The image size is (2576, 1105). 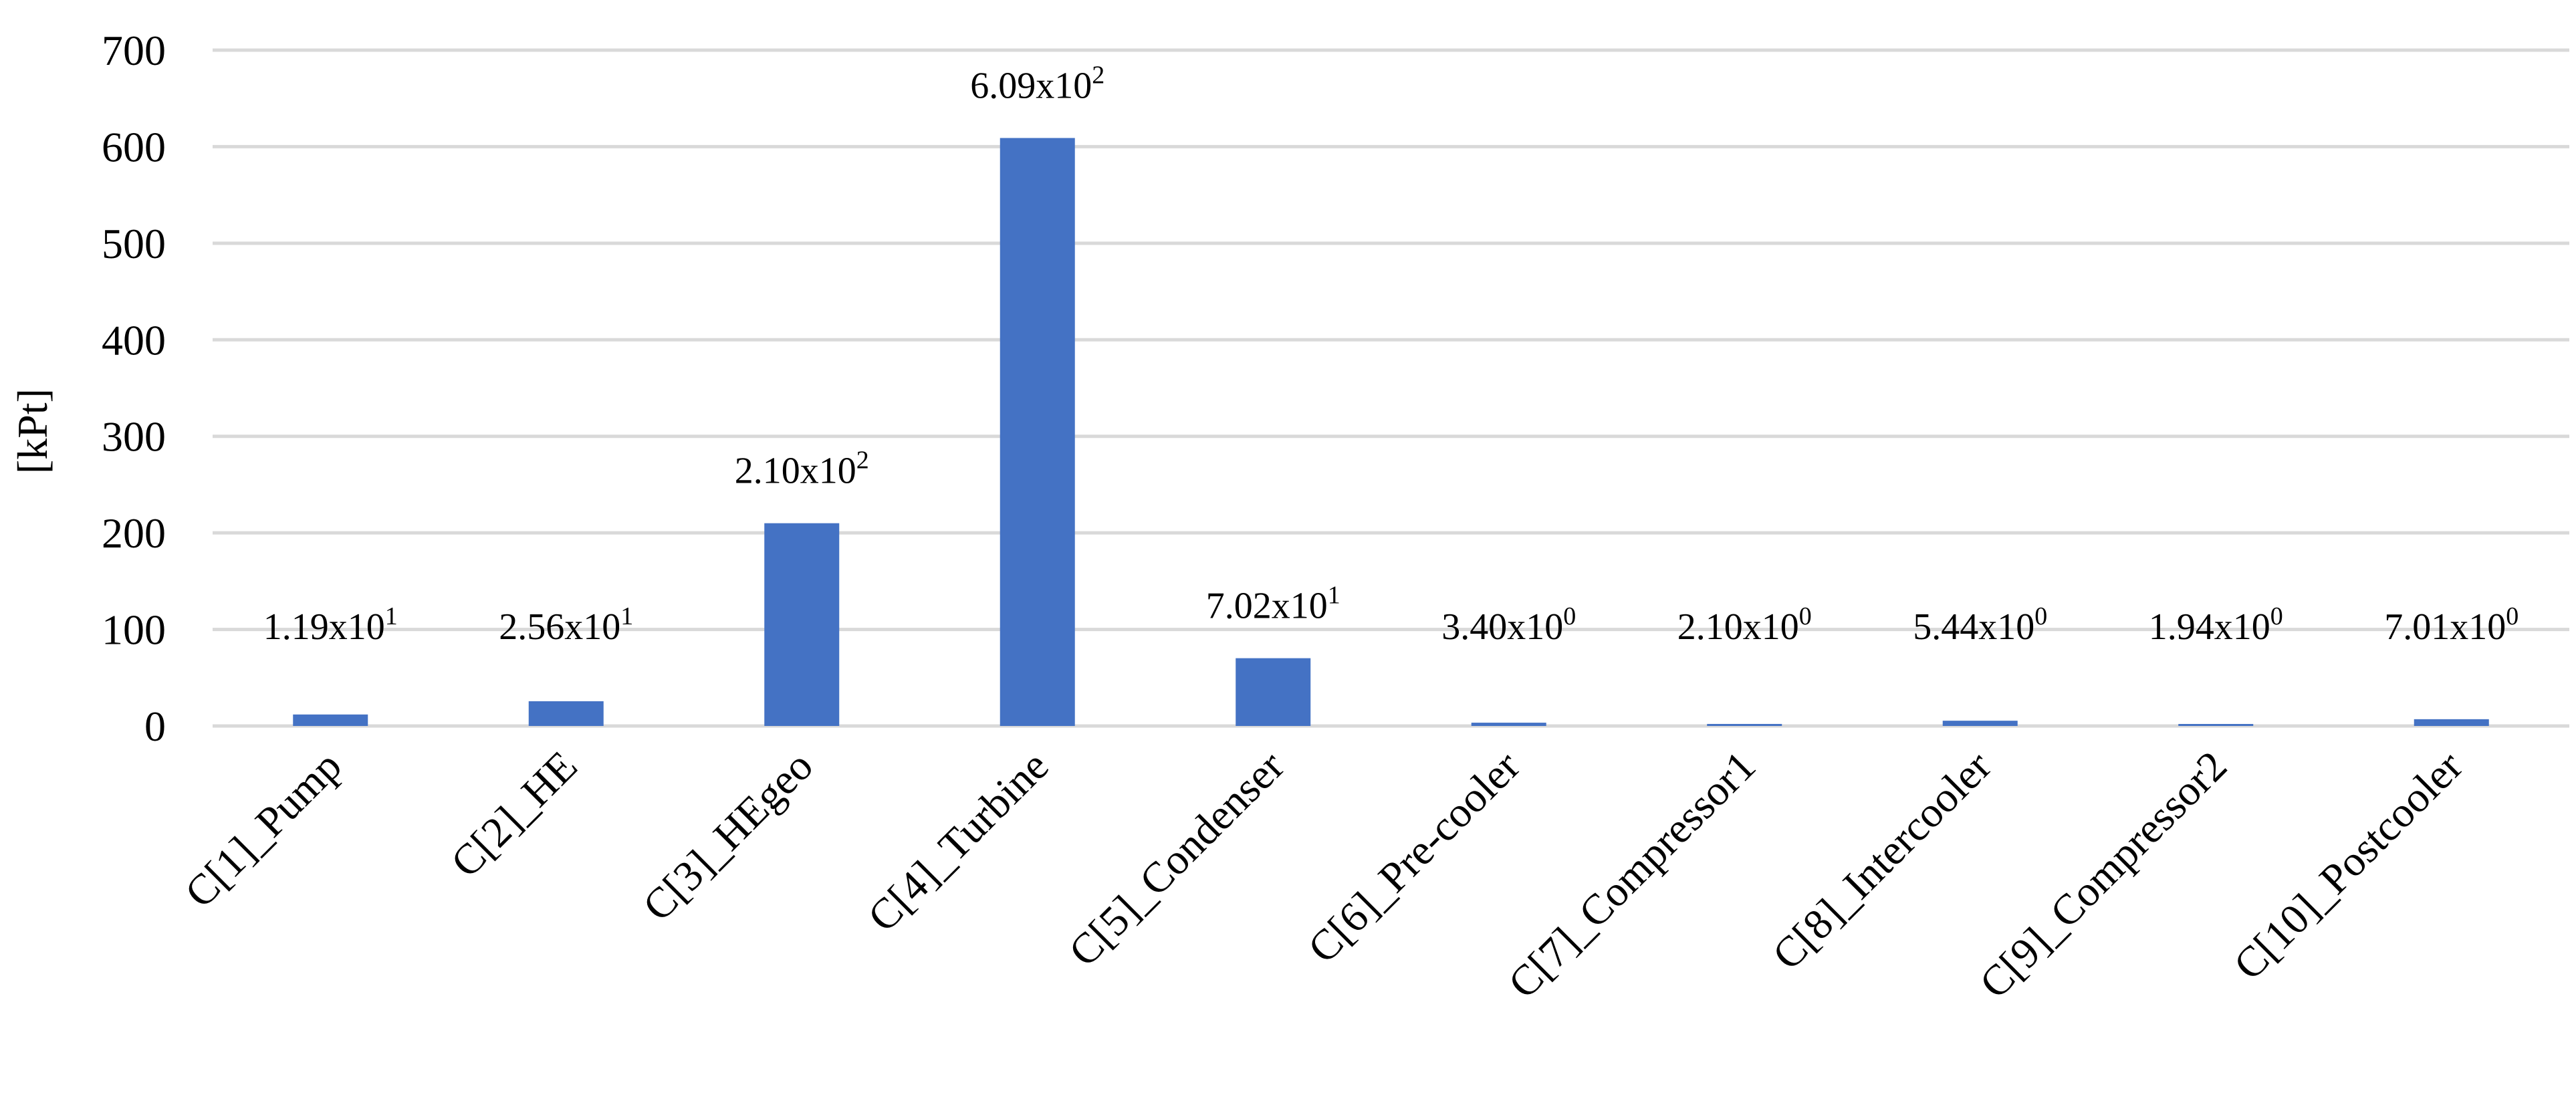 What do you see at coordinates (324, 627) in the screenshot?
I see `data-label-mantissa: 1.19x10` at bounding box center [324, 627].